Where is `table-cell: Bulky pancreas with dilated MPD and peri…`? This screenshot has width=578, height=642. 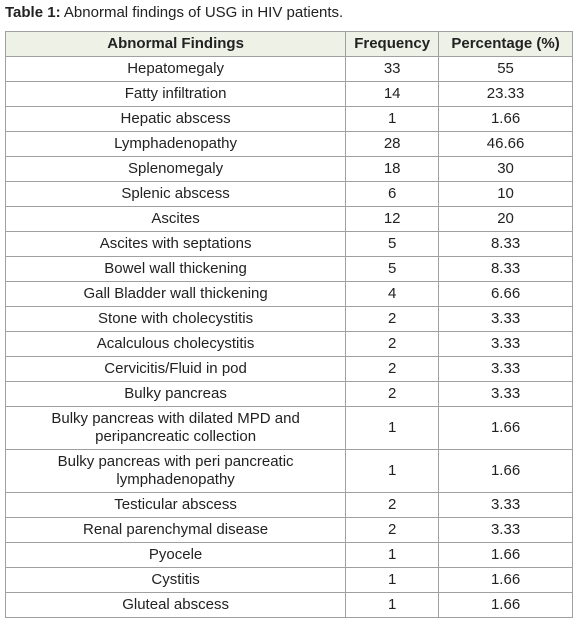 table-cell: Bulky pancreas with dilated MPD and peri… is located at coordinates (175, 428).